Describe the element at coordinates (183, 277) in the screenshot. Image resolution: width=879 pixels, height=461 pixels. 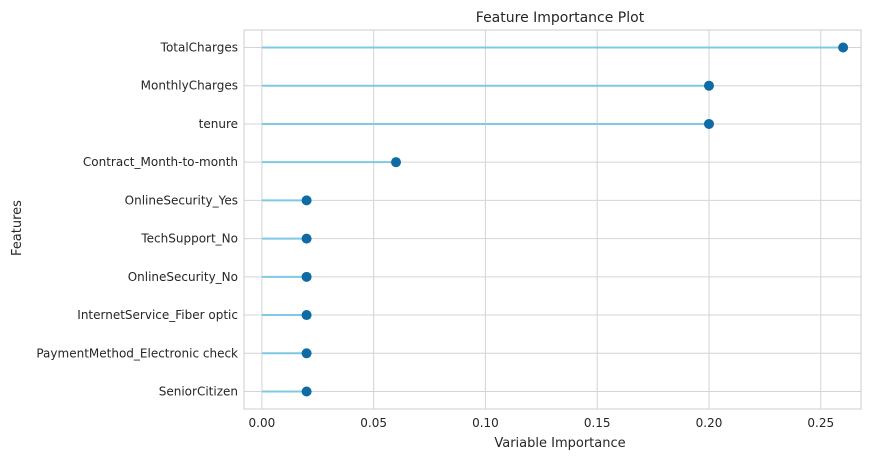
I see `y-tick-label: OnlineSecurity_No` at that location.